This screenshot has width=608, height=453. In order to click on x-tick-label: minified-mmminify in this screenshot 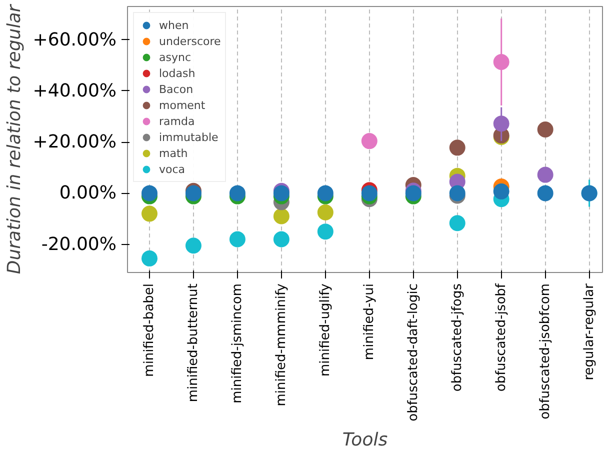, I will do `click(281, 344)`.